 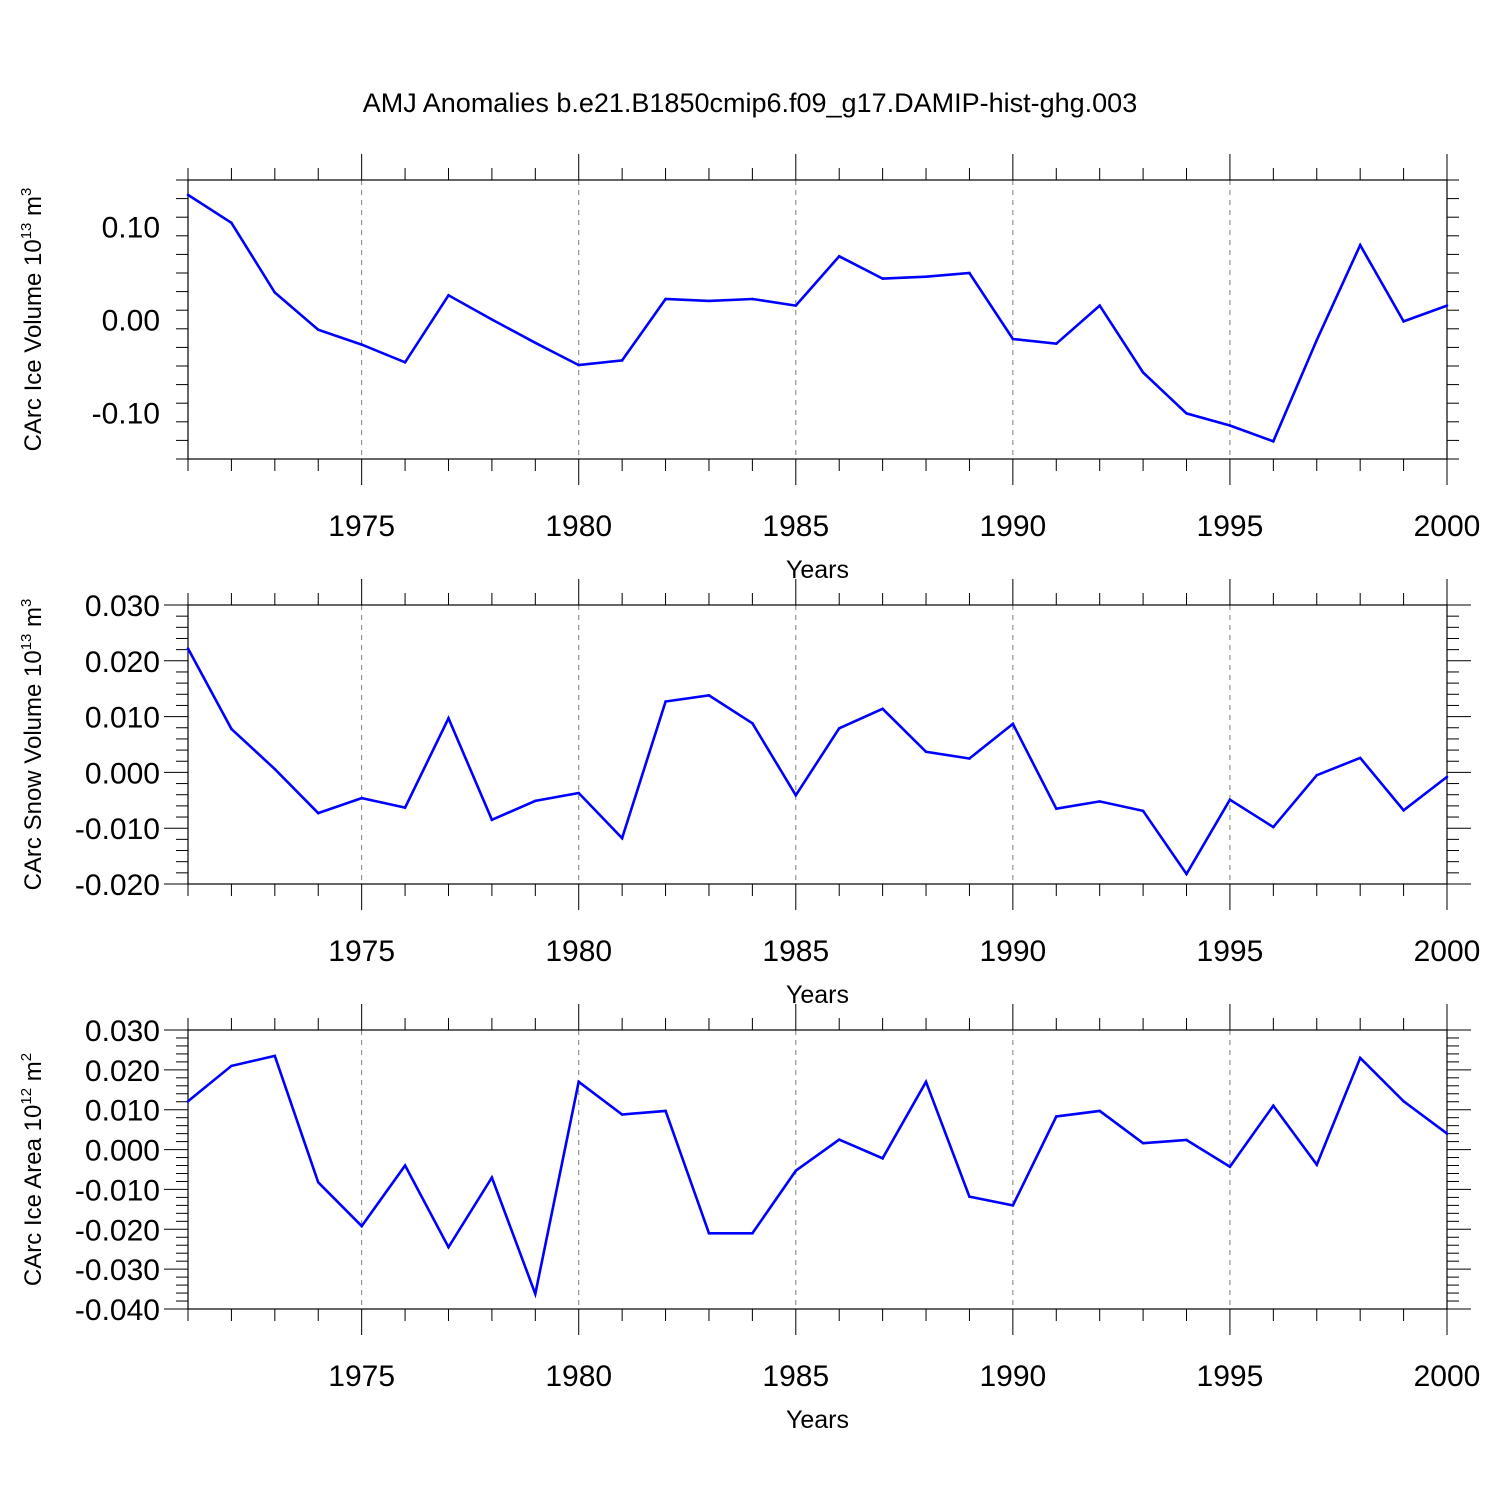 What do you see at coordinates (26, 1096) in the screenshot?
I see `y-axis-label-exponent: 12` at bounding box center [26, 1096].